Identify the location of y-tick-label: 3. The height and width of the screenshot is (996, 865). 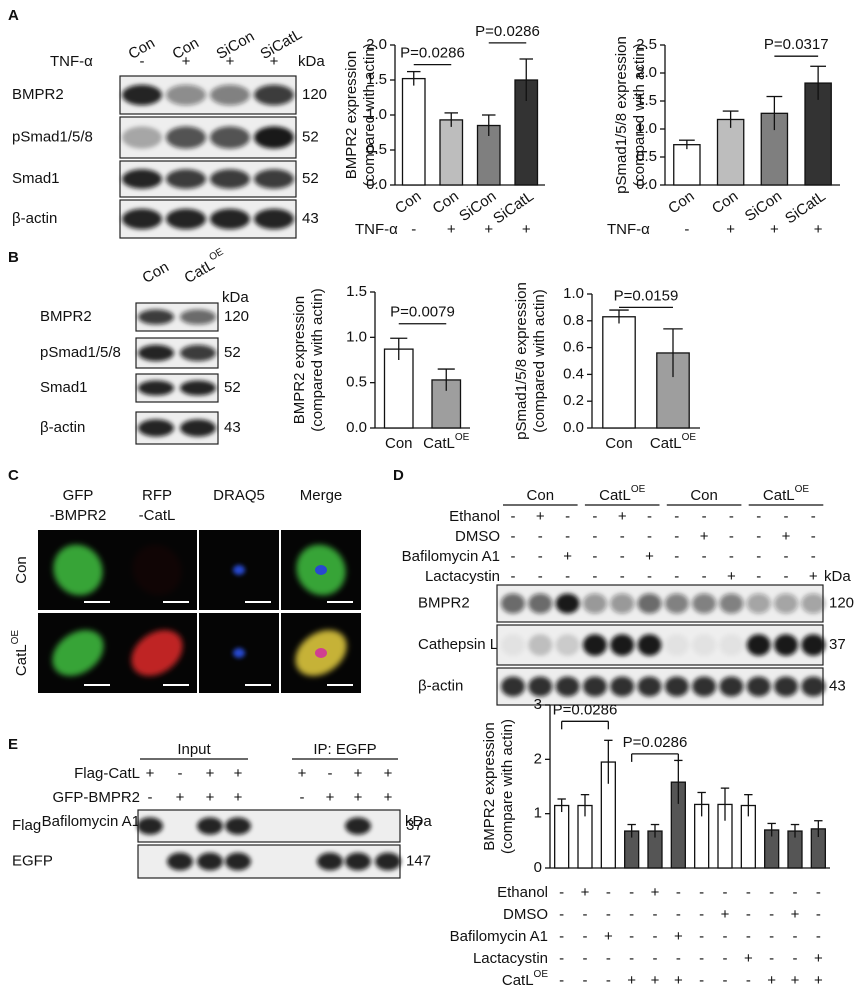
(538, 704).